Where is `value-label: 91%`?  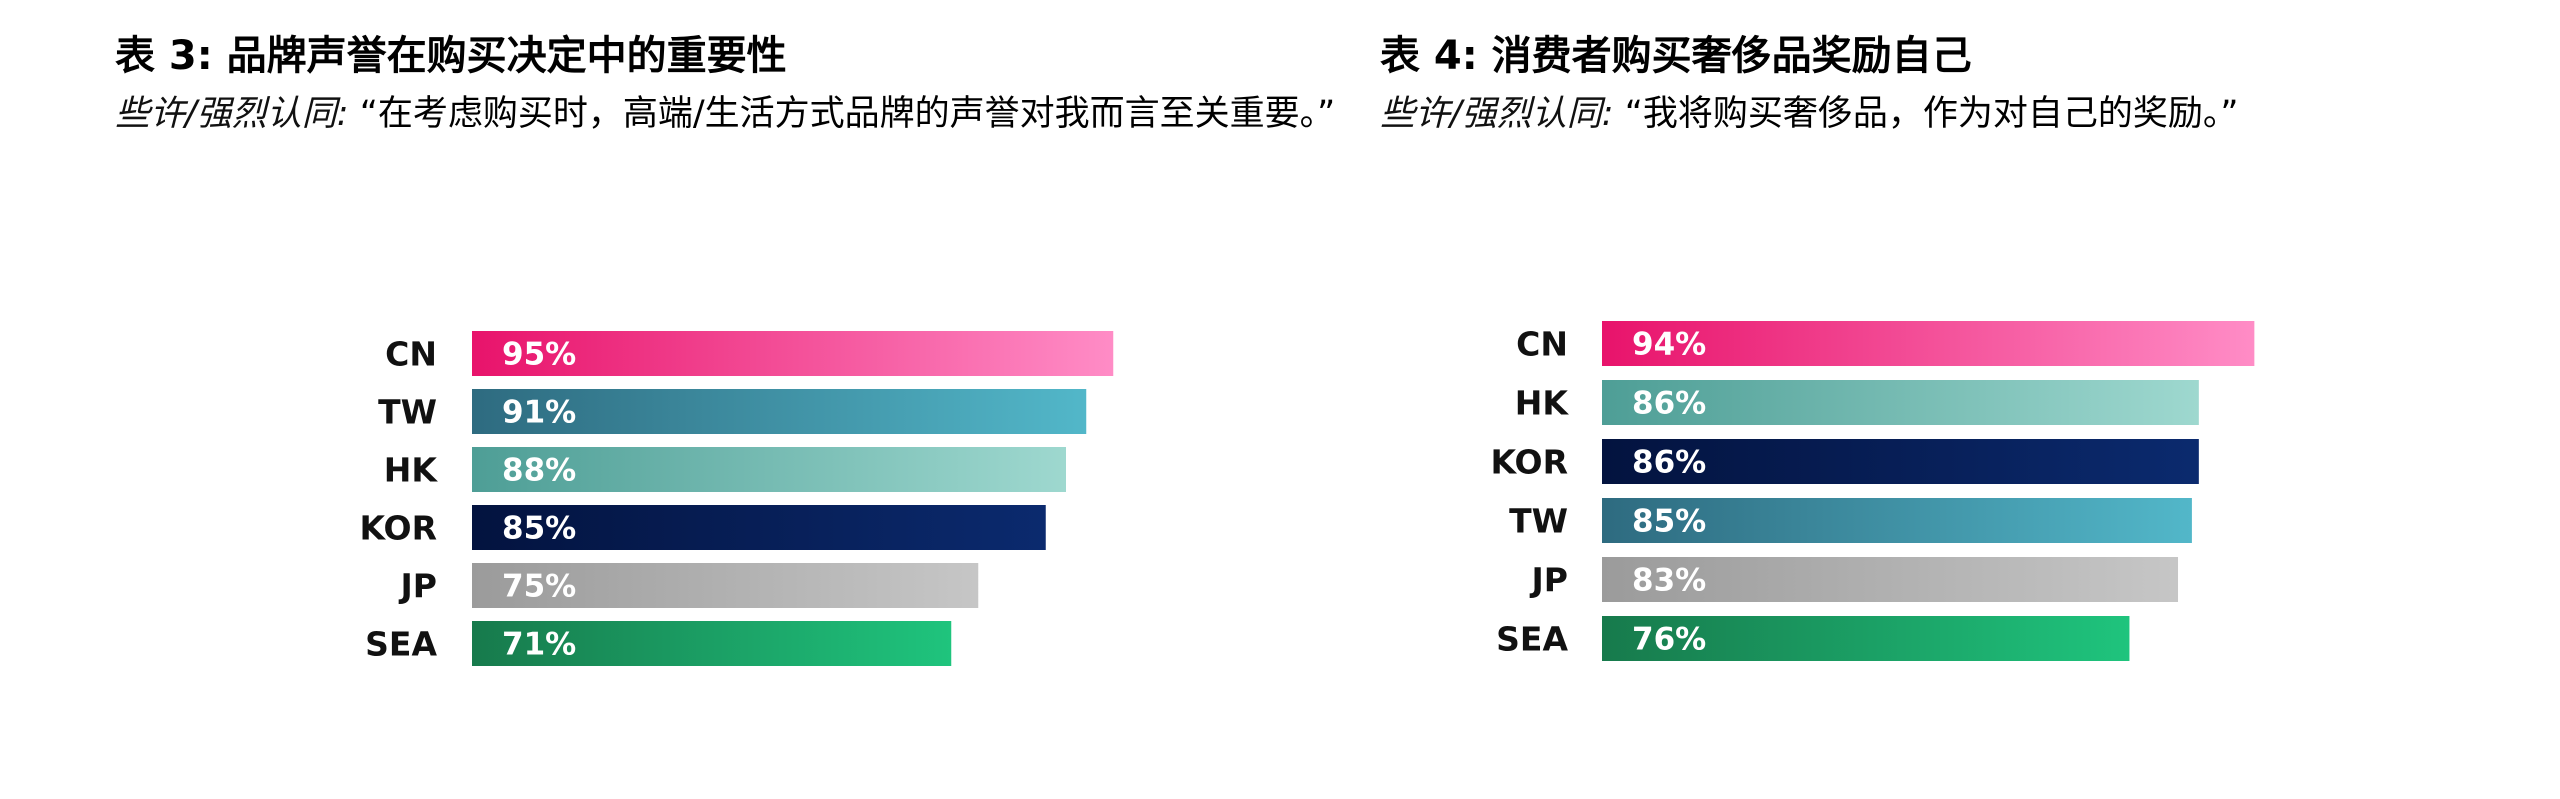
value-label: 91% is located at coordinates (539, 413).